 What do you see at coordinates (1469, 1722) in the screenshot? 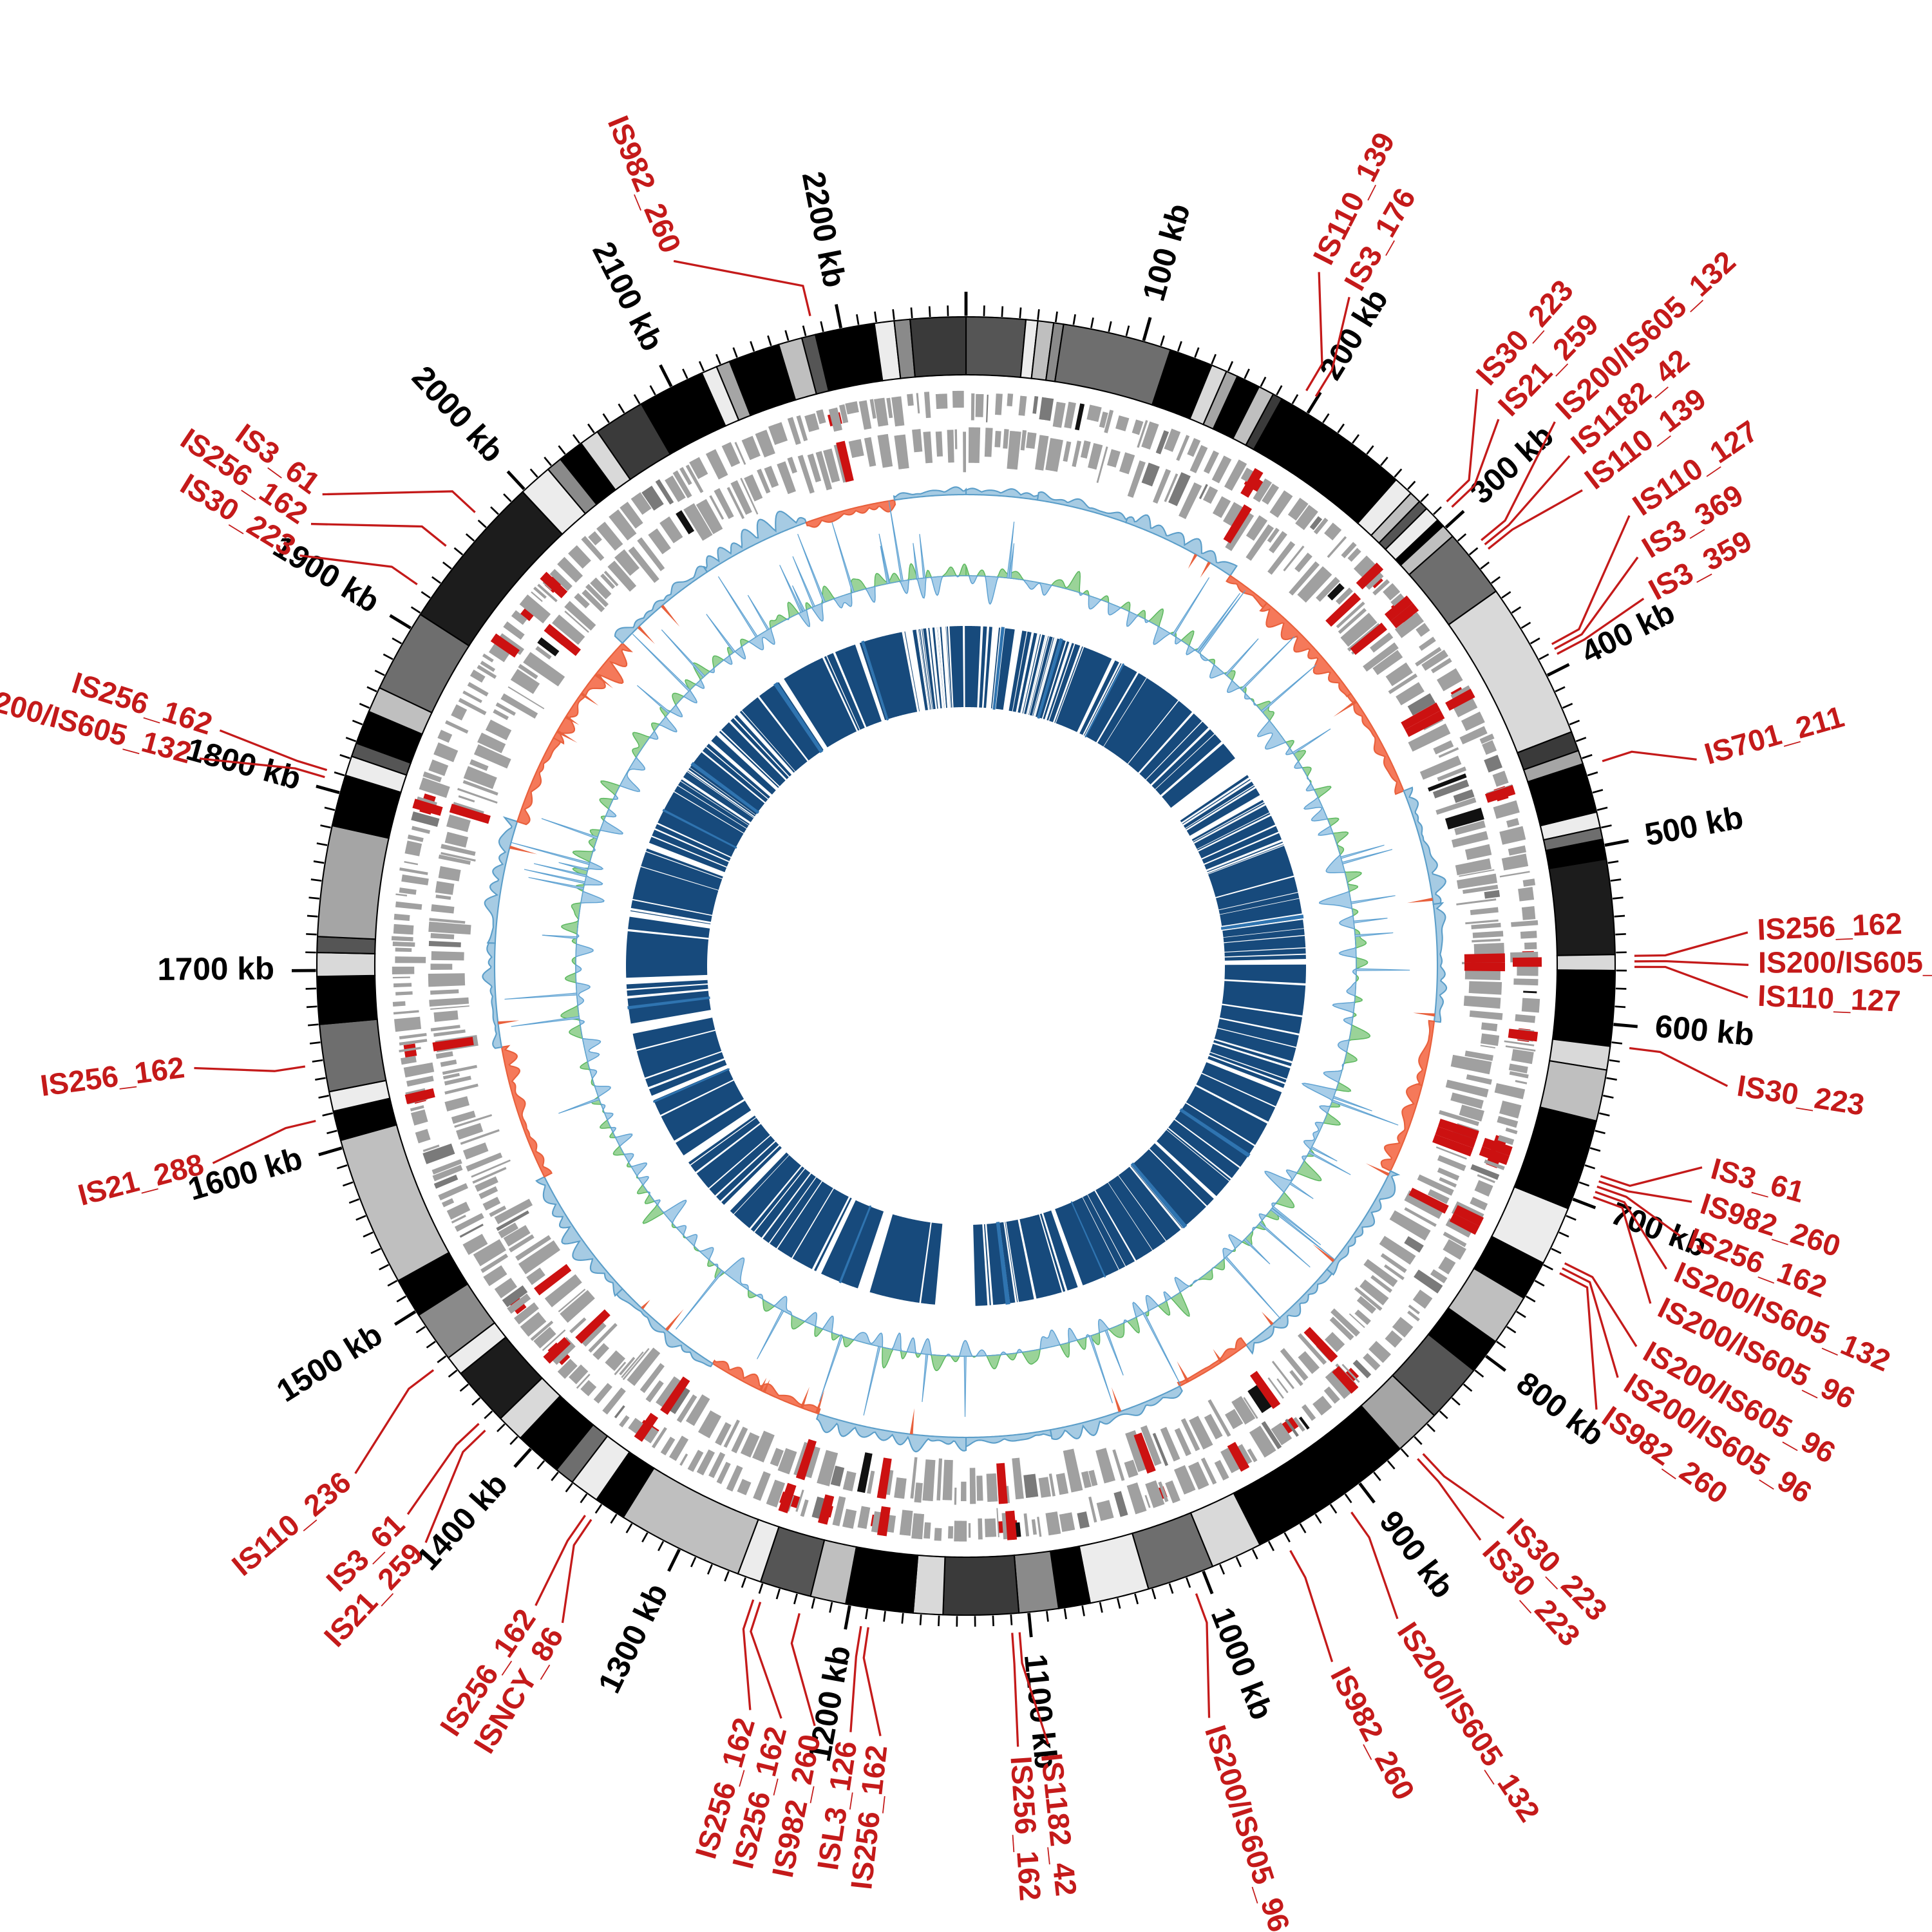
I see `is-label: IS200/IS605_132` at bounding box center [1469, 1722].